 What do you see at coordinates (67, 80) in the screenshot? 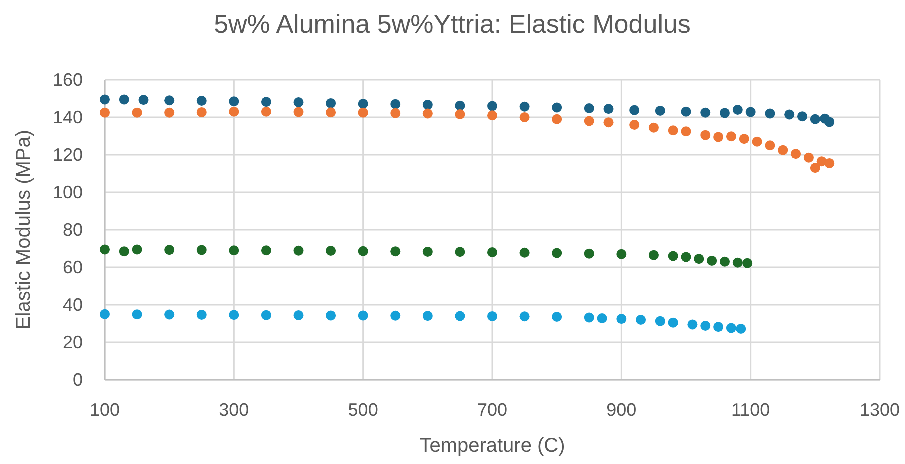
I see `y-tick-label: 160` at bounding box center [67, 80].